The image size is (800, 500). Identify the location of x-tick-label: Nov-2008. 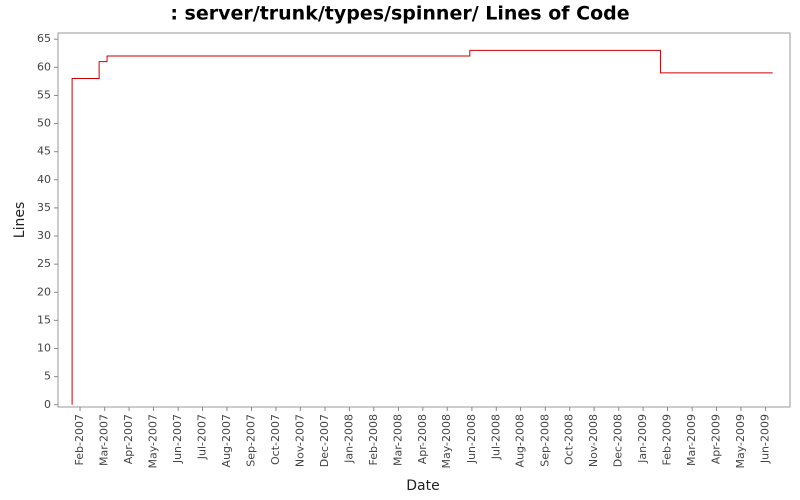
(593, 440).